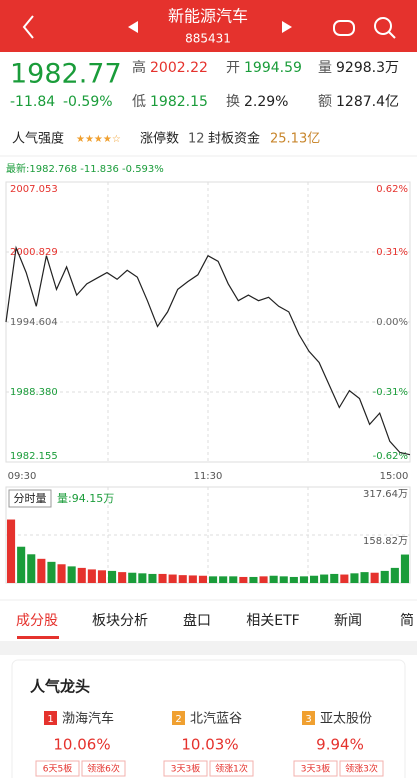 The height and width of the screenshot is (778, 417). What do you see at coordinates (348, 621) in the screenshot?
I see `tab: 新闻` at bounding box center [348, 621].